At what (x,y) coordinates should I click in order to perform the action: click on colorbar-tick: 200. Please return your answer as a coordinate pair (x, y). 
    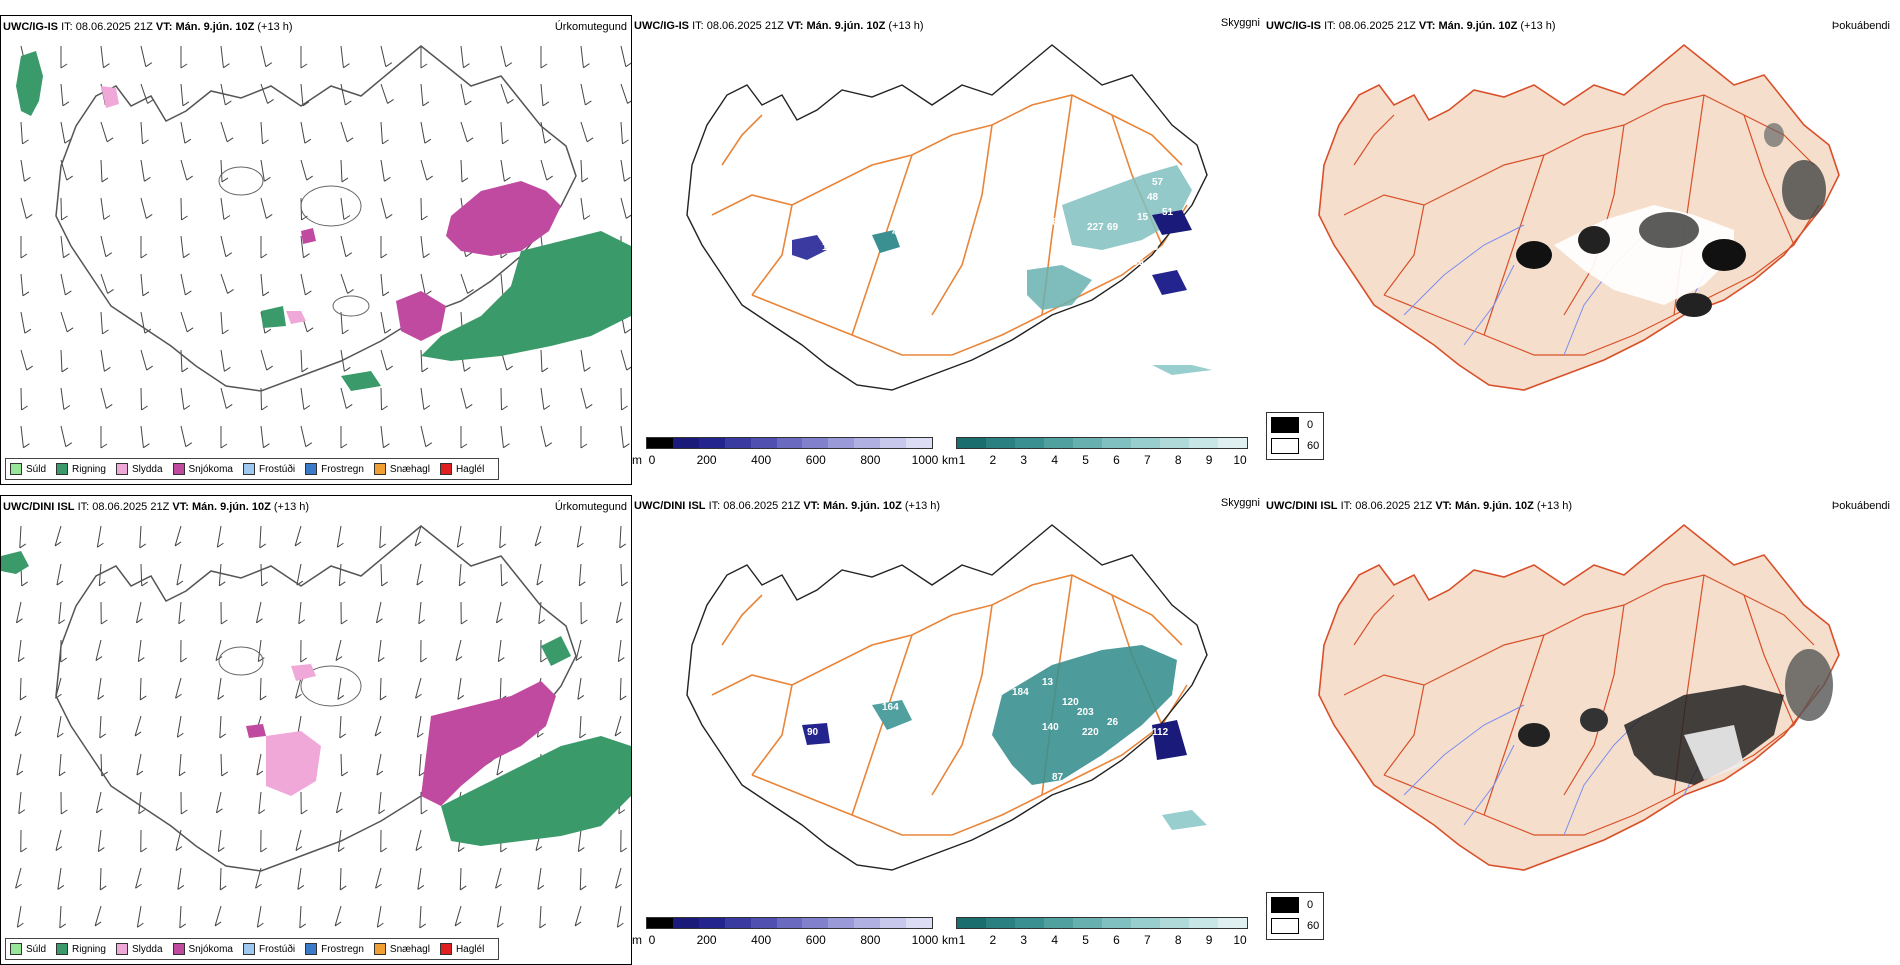
    Looking at the image, I should click on (707, 940).